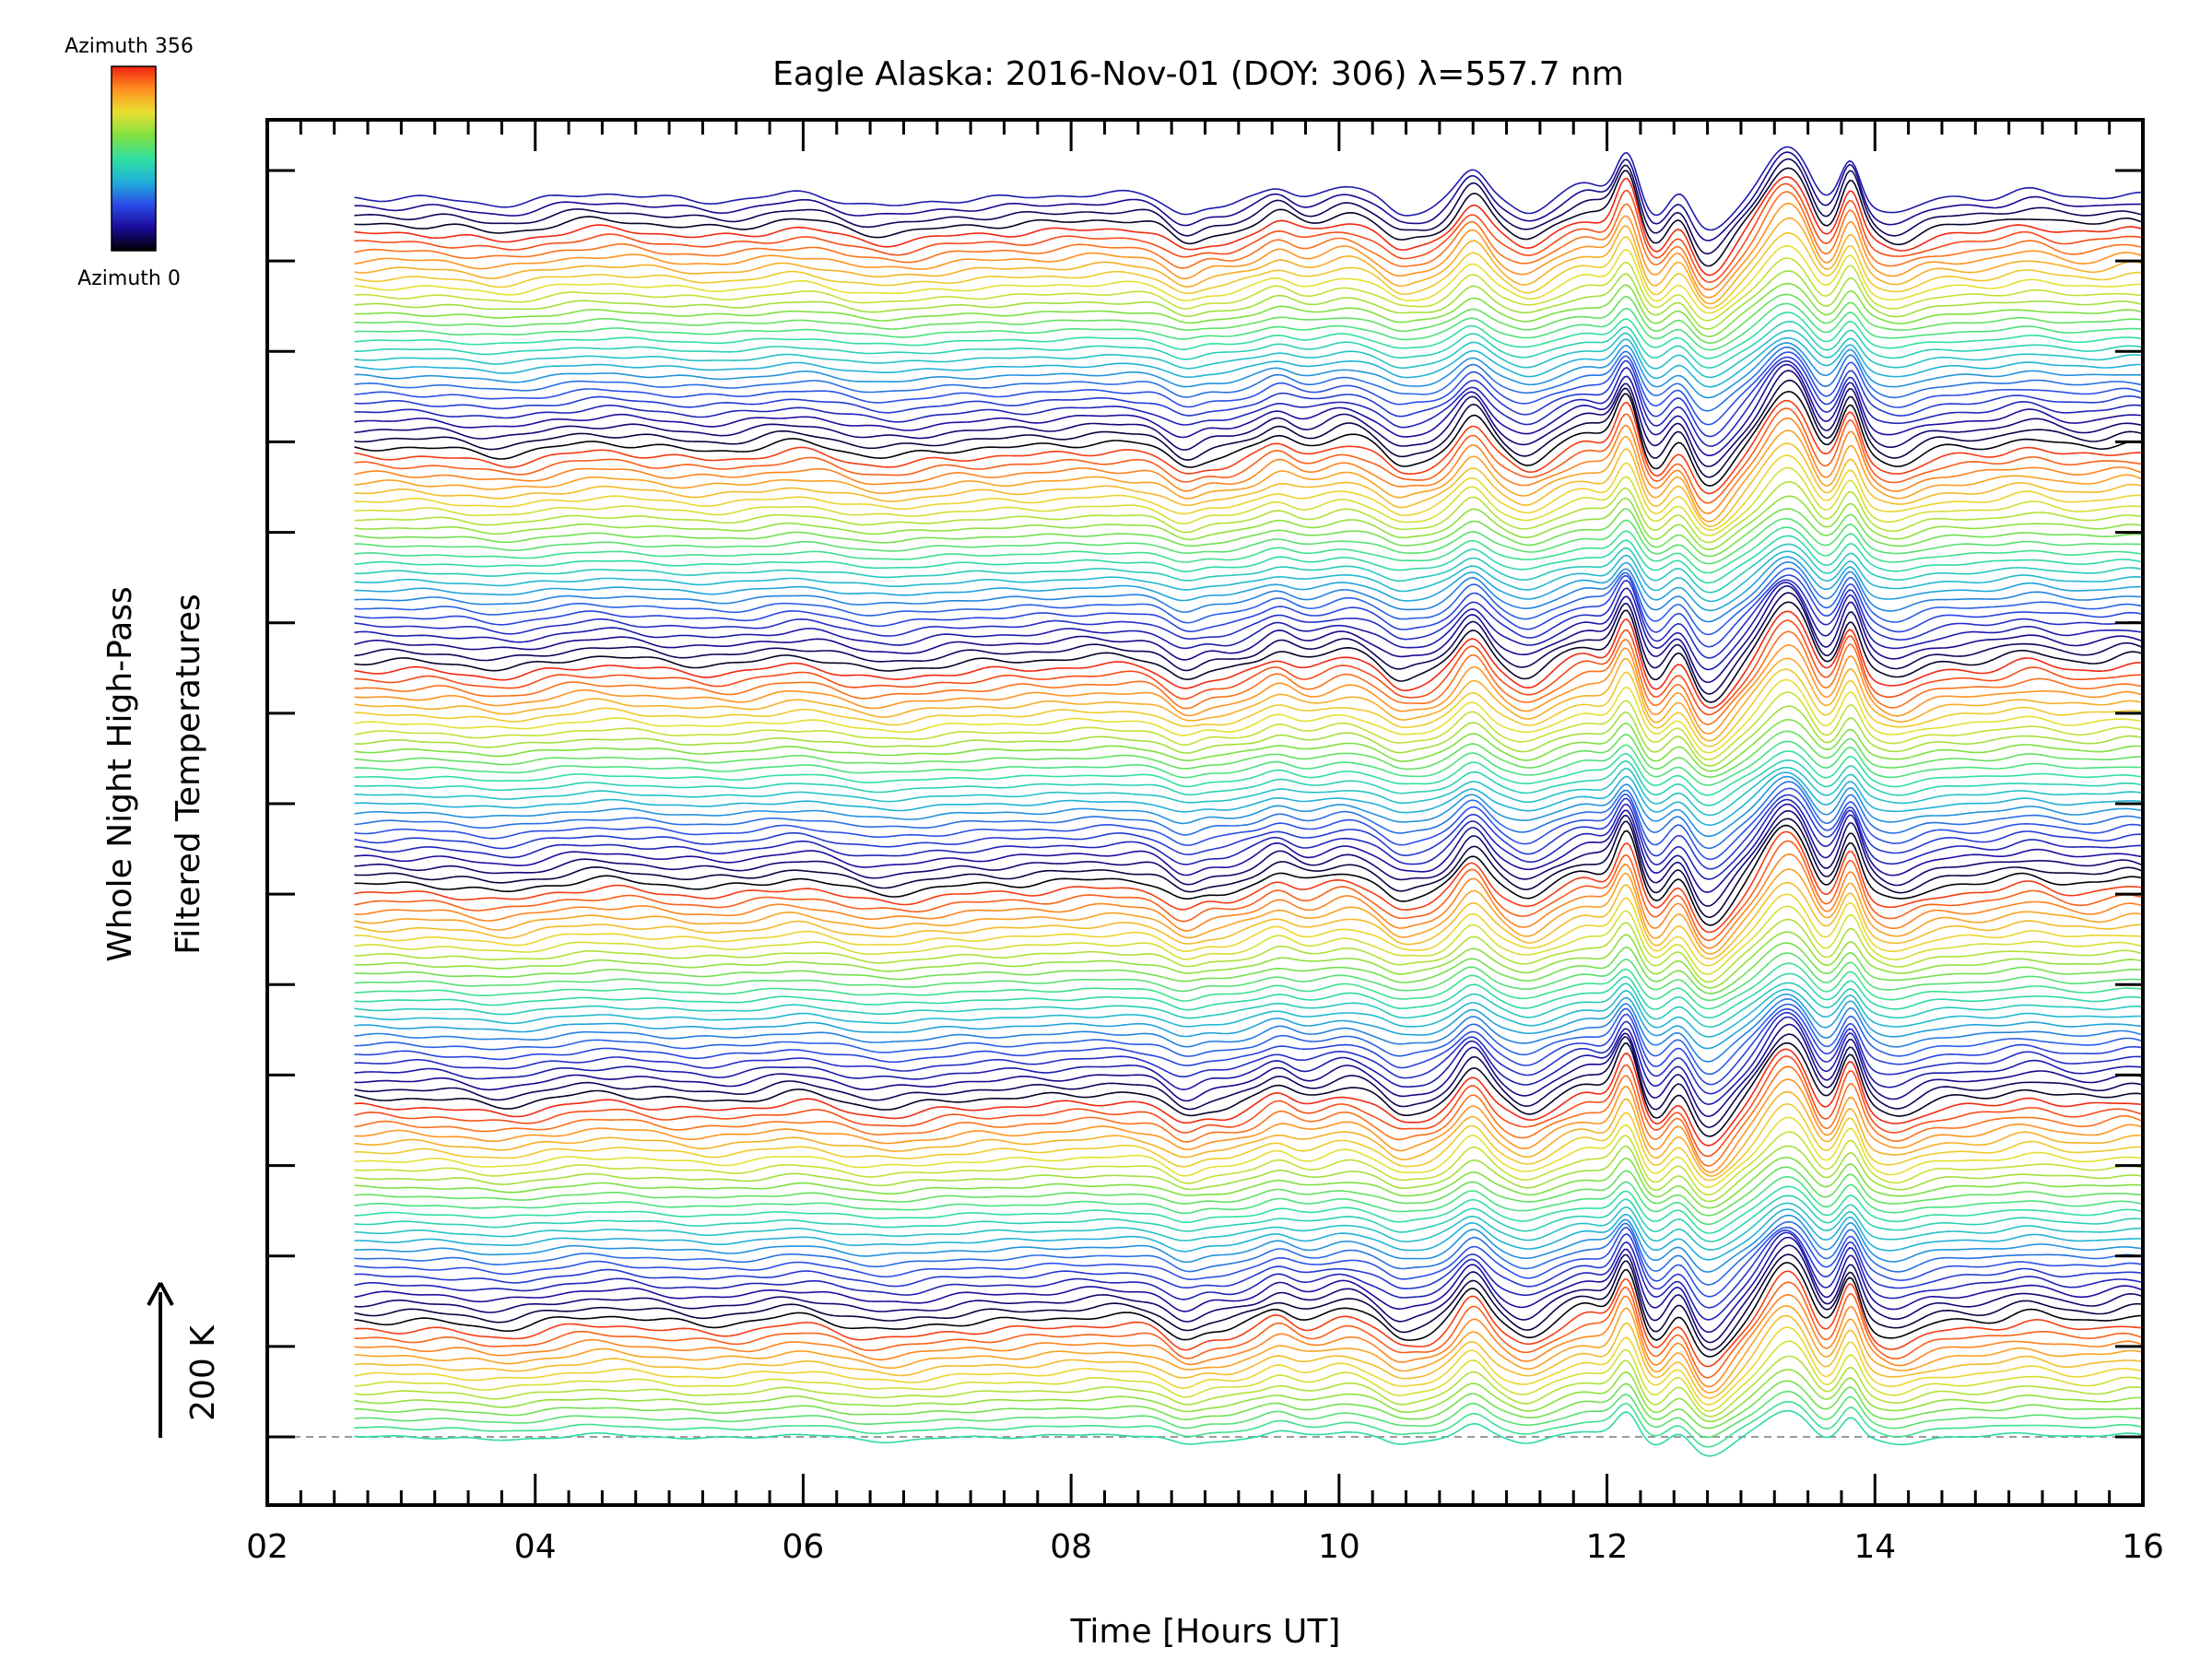 The height and width of the screenshot is (1659, 2212). Describe the element at coordinates (134, 158) in the screenshot. I see `colorbar` at that location.